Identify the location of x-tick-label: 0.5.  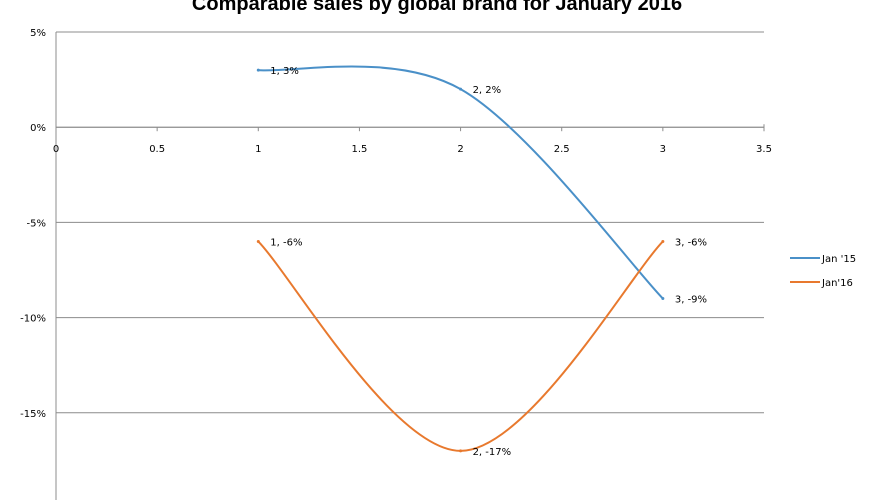
(157, 149).